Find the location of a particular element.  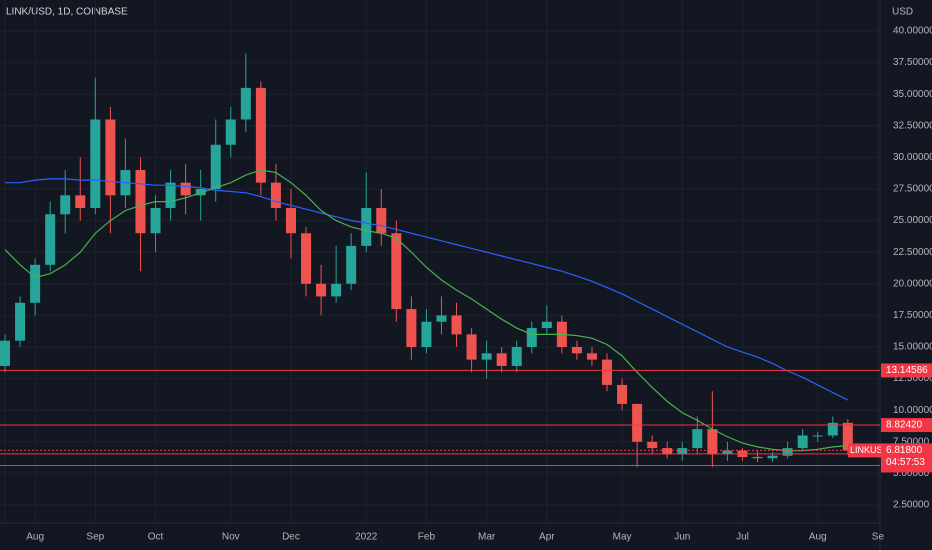

x-tick-label: May is located at coordinates (622, 537).